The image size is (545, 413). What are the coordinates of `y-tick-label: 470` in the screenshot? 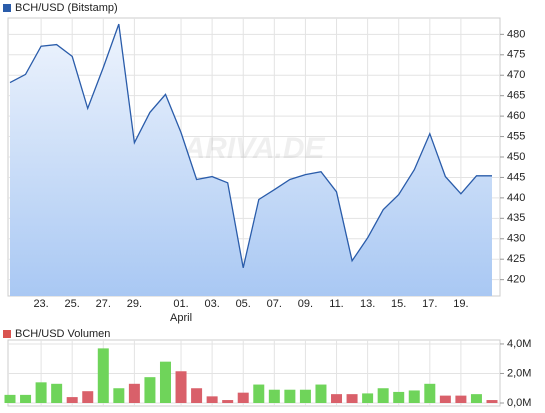 It's located at (516, 75).